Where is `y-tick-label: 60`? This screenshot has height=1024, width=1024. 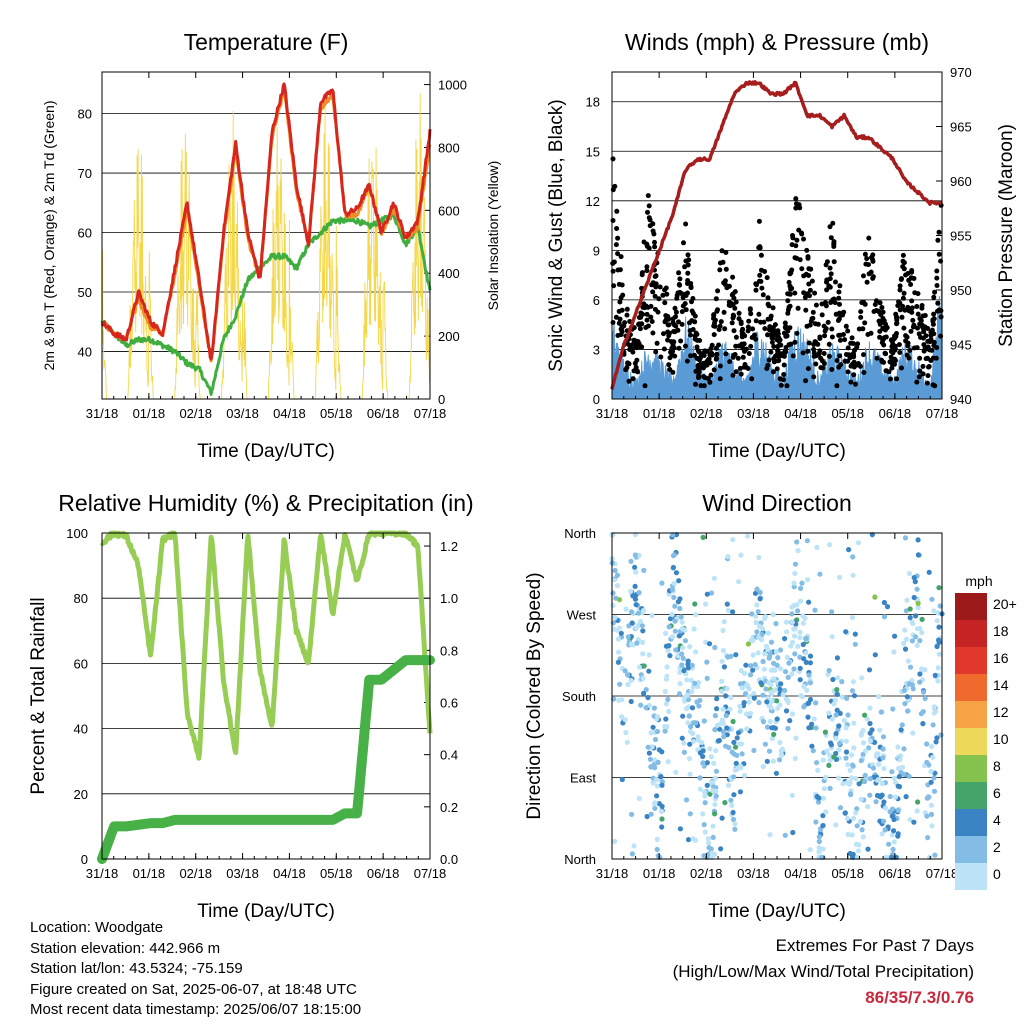 y-tick-label: 60 is located at coordinates (81, 663).